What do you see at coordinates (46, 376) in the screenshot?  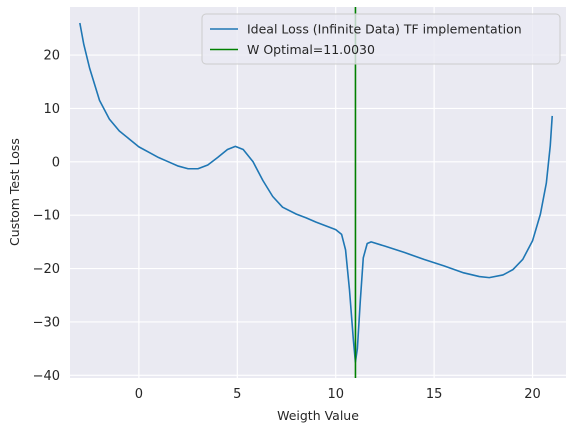 I see `y-tick-label: −40` at bounding box center [46, 376].